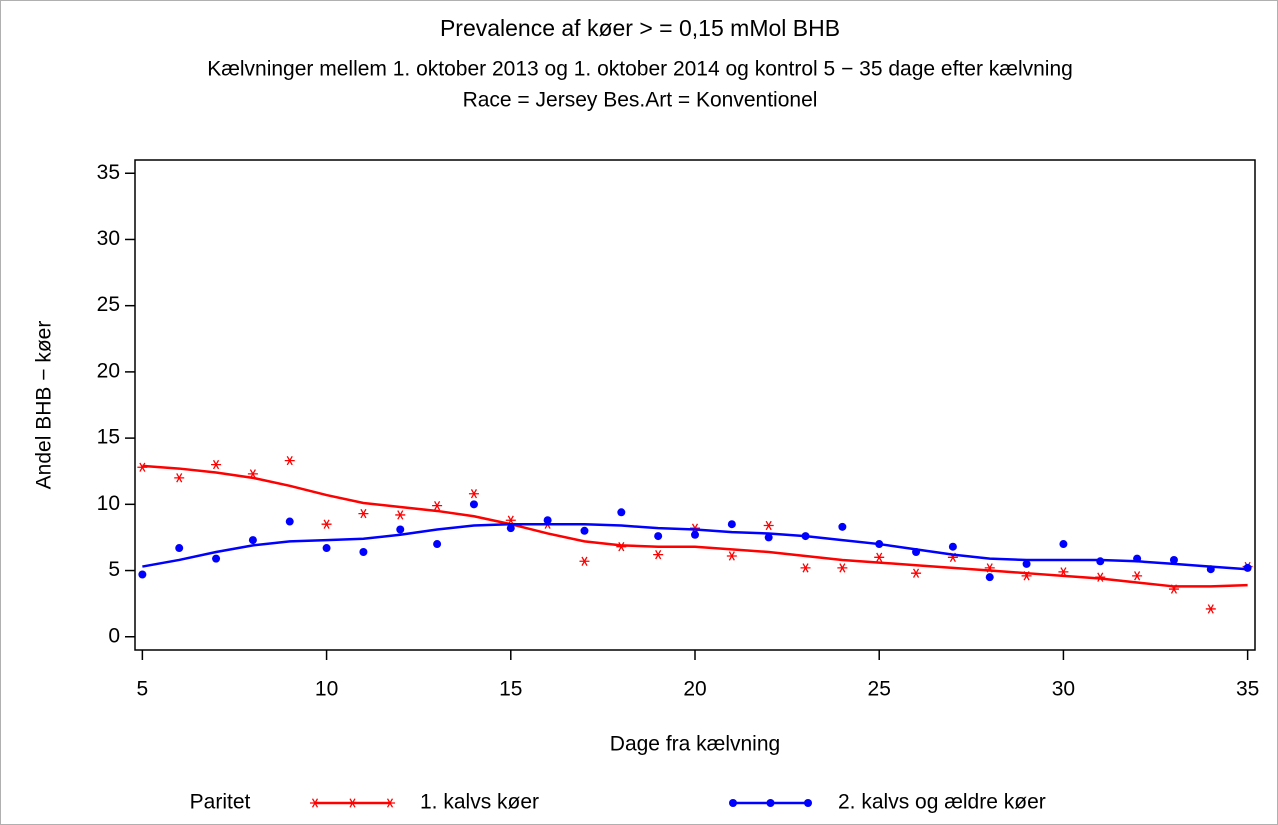 Image resolution: width=1278 pixels, height=825 pixels. I want to click on y-tick-label: 30, so click(108, 238).